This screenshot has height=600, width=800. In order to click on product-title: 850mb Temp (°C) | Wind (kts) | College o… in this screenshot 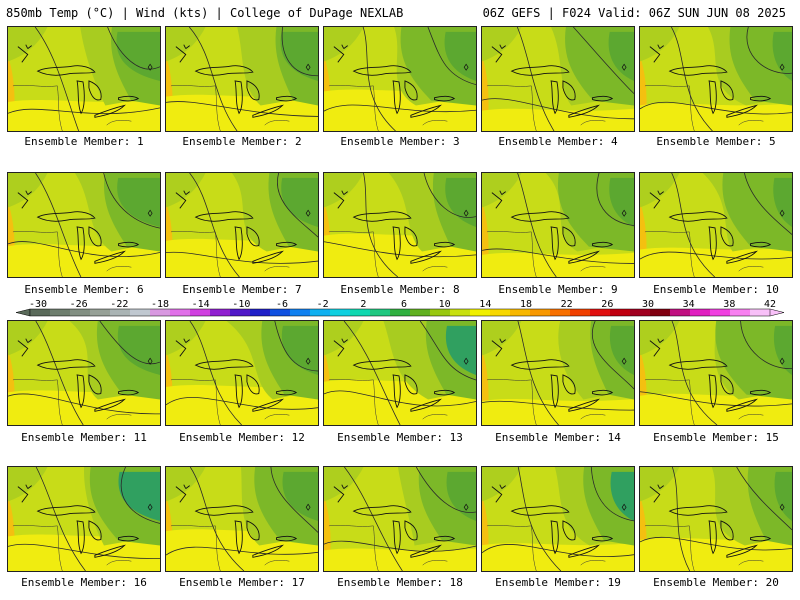, I will do `click(205, 13)`.